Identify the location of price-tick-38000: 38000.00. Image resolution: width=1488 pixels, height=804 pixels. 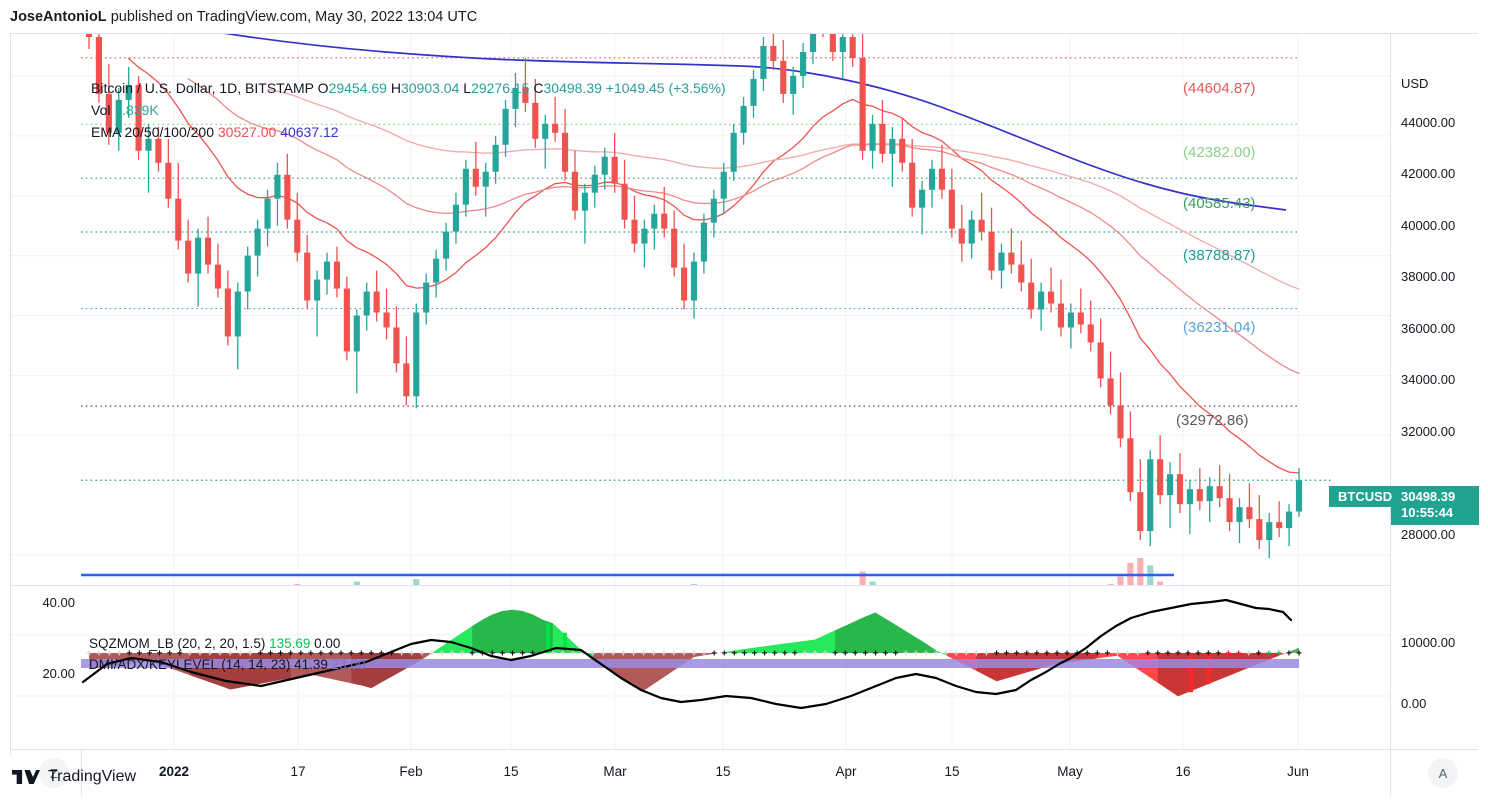
(1428, 276).